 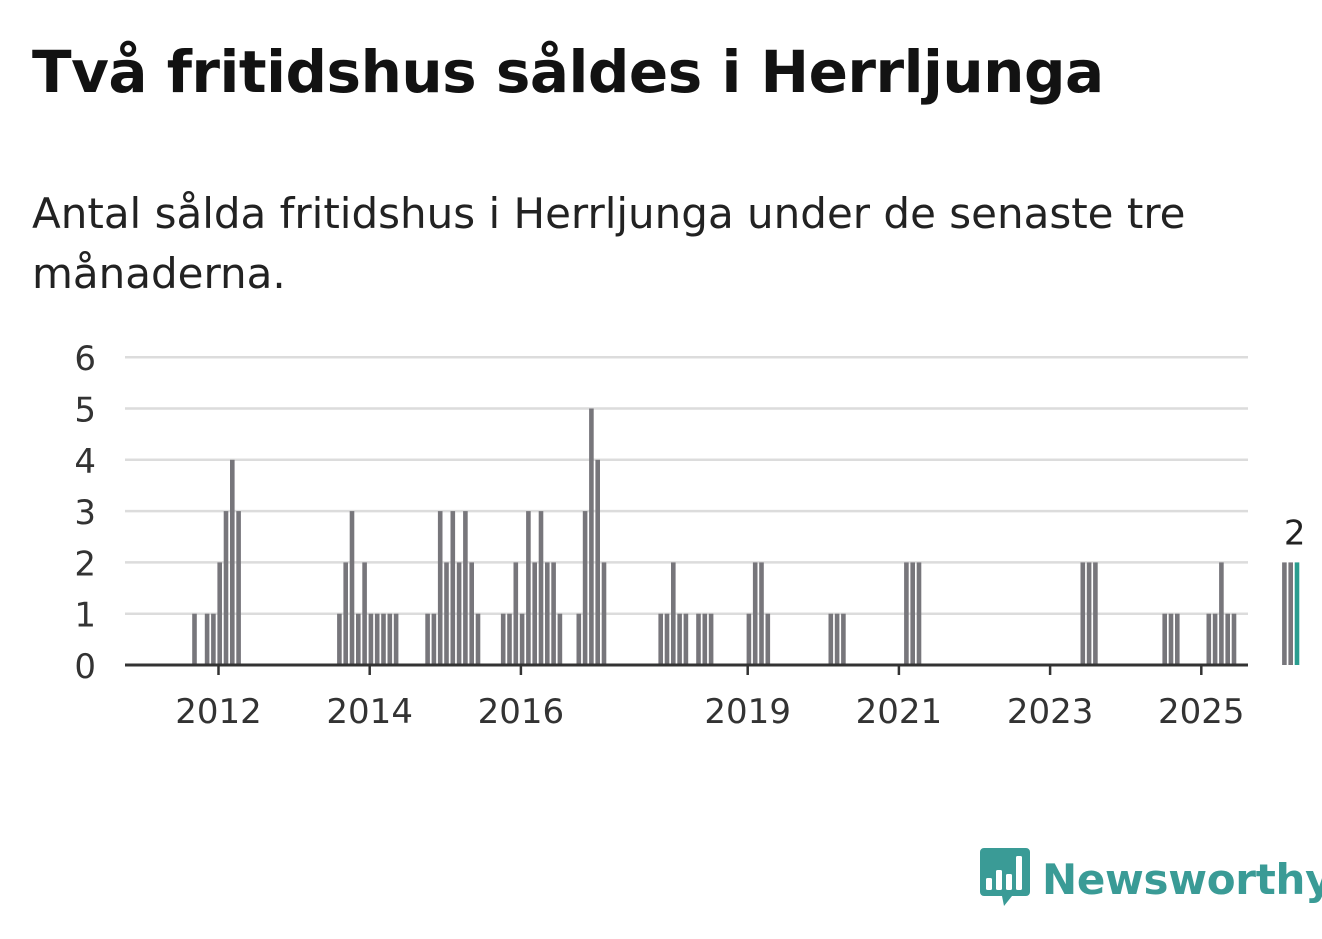 I want to click on y-axis-ticks: 0 1 2 3 4 5 6, so click(x=85, y=513).